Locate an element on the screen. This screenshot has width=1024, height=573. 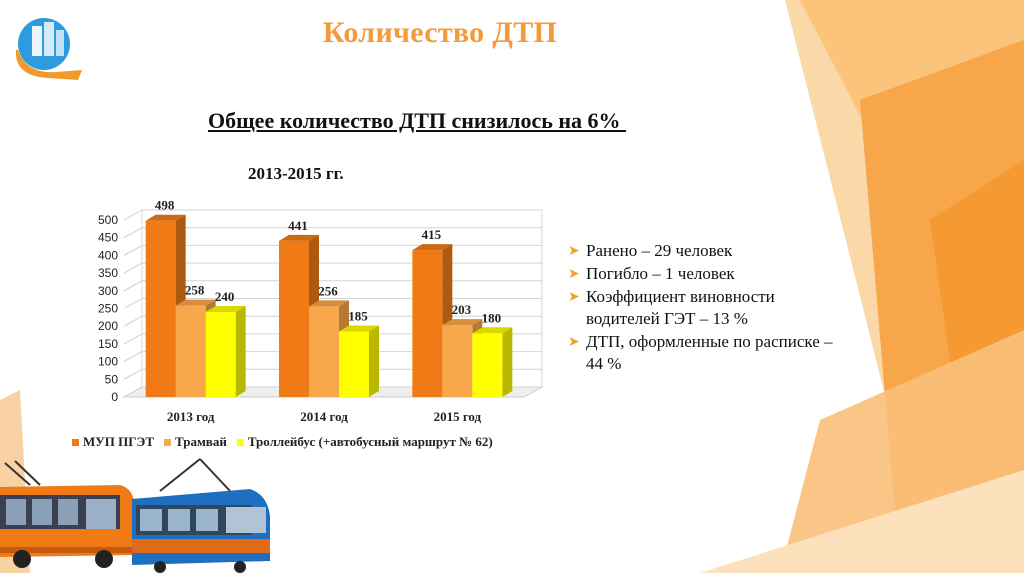
legend-swatch-mup is located at coordinates (75, 442).